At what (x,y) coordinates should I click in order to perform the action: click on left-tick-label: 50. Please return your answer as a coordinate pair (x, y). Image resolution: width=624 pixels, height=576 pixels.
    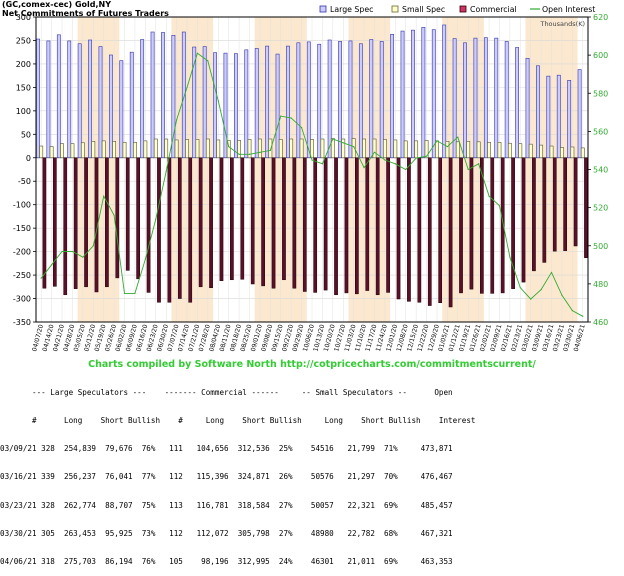
    Looking at the image, I should click on (26, 134).